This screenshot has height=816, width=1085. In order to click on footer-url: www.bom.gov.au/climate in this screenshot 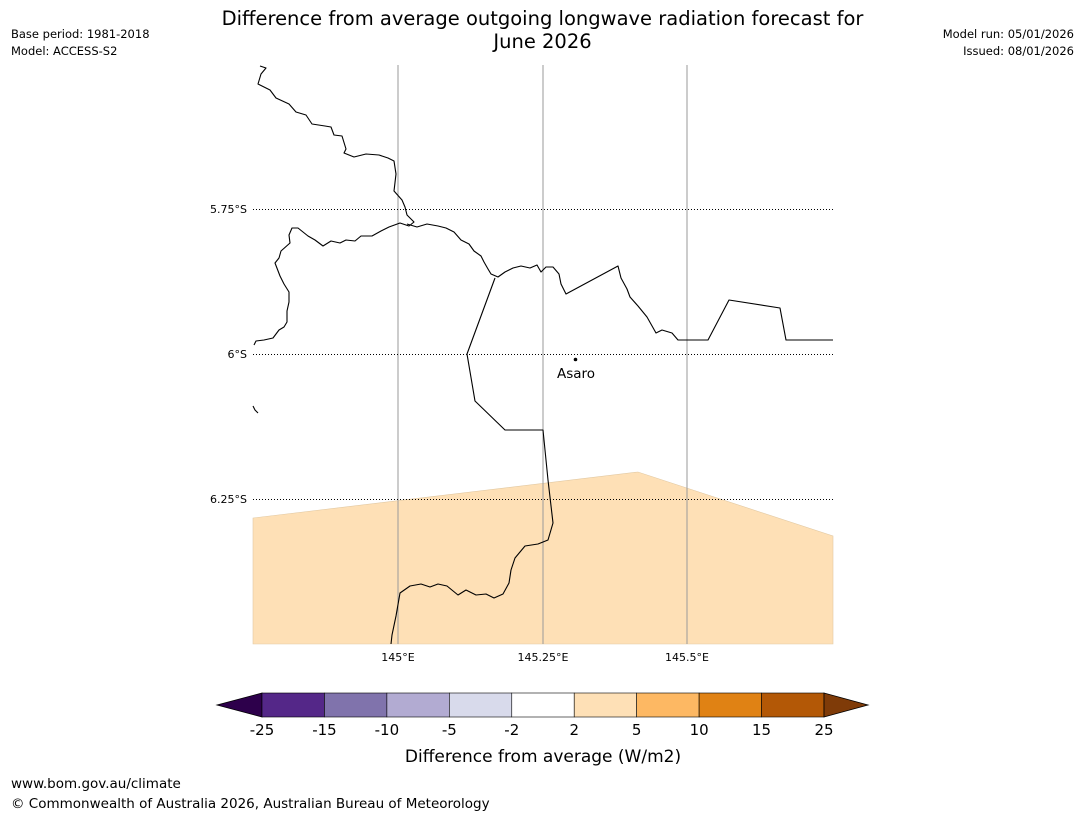, I will do `click(96, 784)`.